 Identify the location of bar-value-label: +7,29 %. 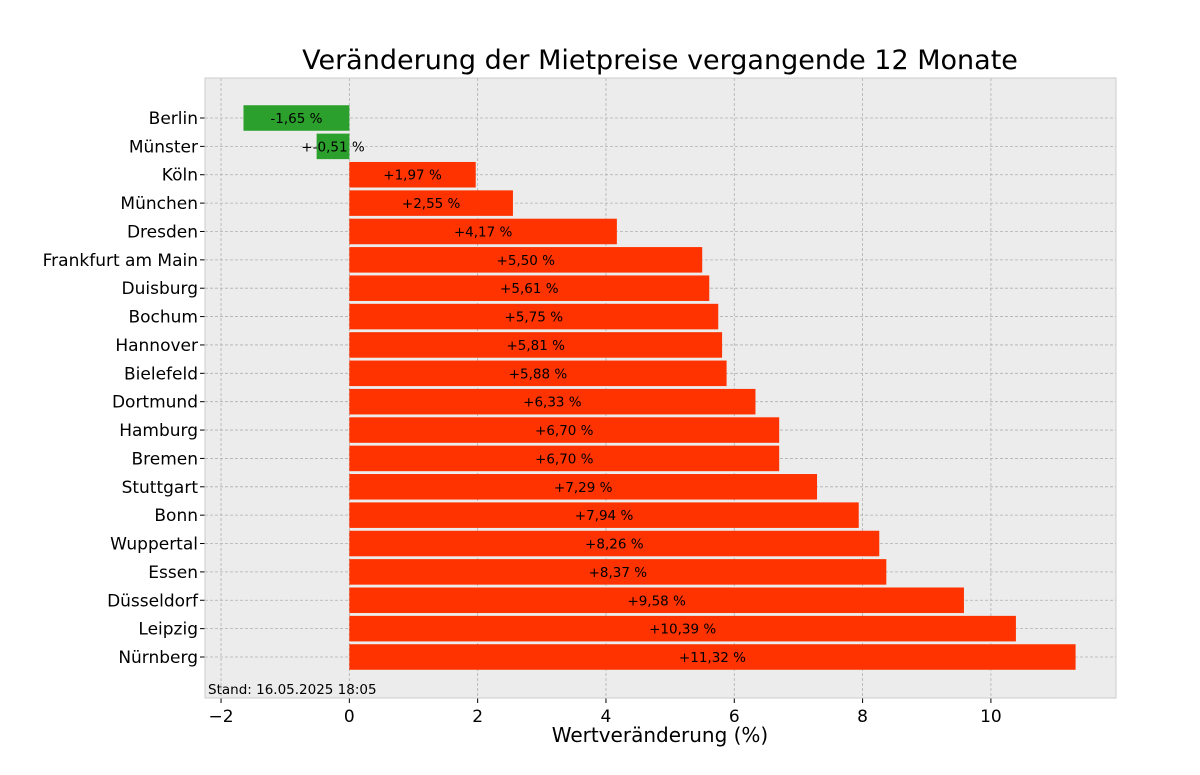
(583, 488).